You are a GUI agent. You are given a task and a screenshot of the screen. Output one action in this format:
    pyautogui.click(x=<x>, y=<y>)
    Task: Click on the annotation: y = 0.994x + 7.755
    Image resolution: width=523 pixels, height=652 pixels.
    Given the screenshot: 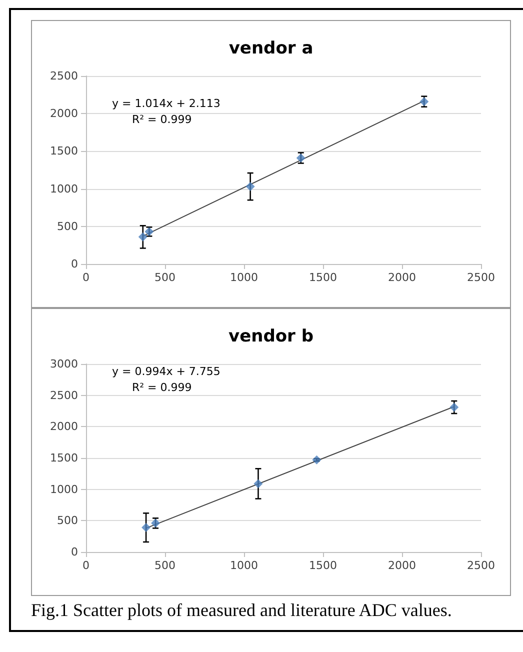 What is the action you would take?
    pyautogui.click(x=166, y=371)
    